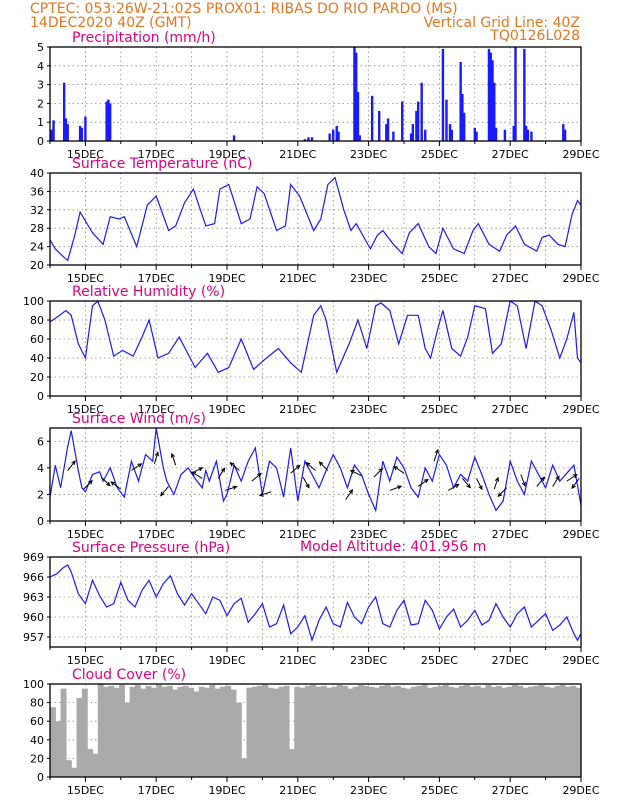 The height and width of the screenshot is (800, 618). What do you see at coordinates (226, 790) in the screenshot?
I see `x-tick-label: 19DEC` at bounding box center [226, 790].